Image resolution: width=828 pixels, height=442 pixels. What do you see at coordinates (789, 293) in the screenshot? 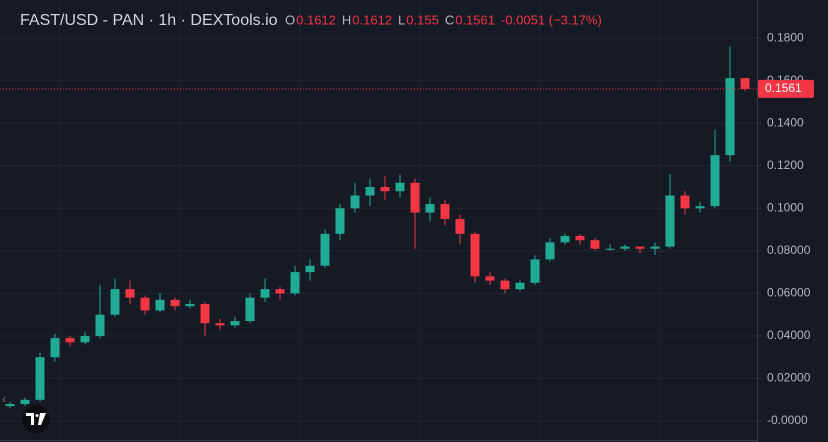
I see `y-tick-label: 0.06000` at bounding box center [789, 293].